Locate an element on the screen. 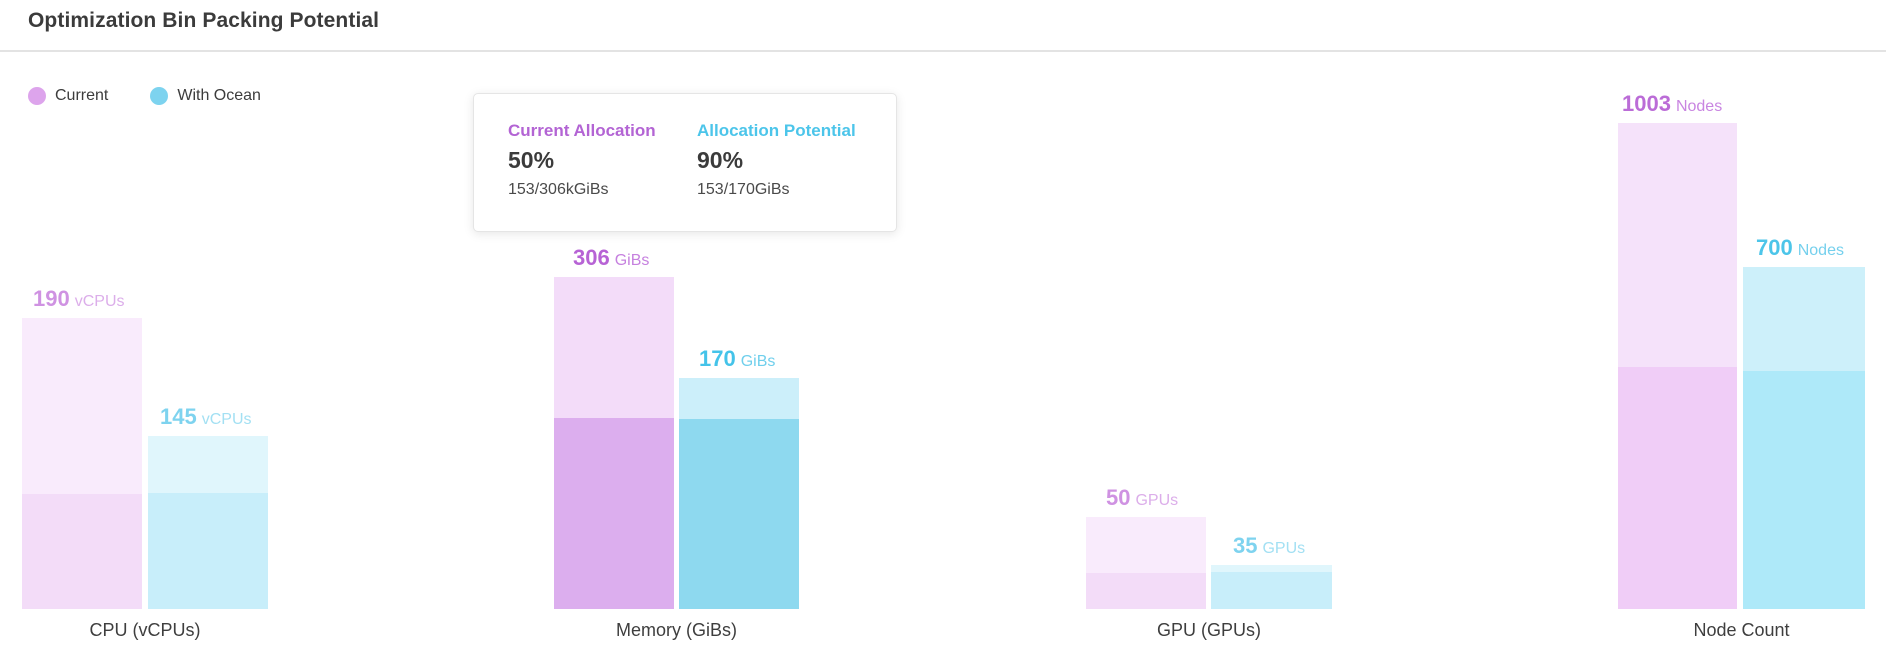 Image resolution: width=1886 pixels, height=666 pixels. bar-node-count-current is located at coordinates (1677, 366).